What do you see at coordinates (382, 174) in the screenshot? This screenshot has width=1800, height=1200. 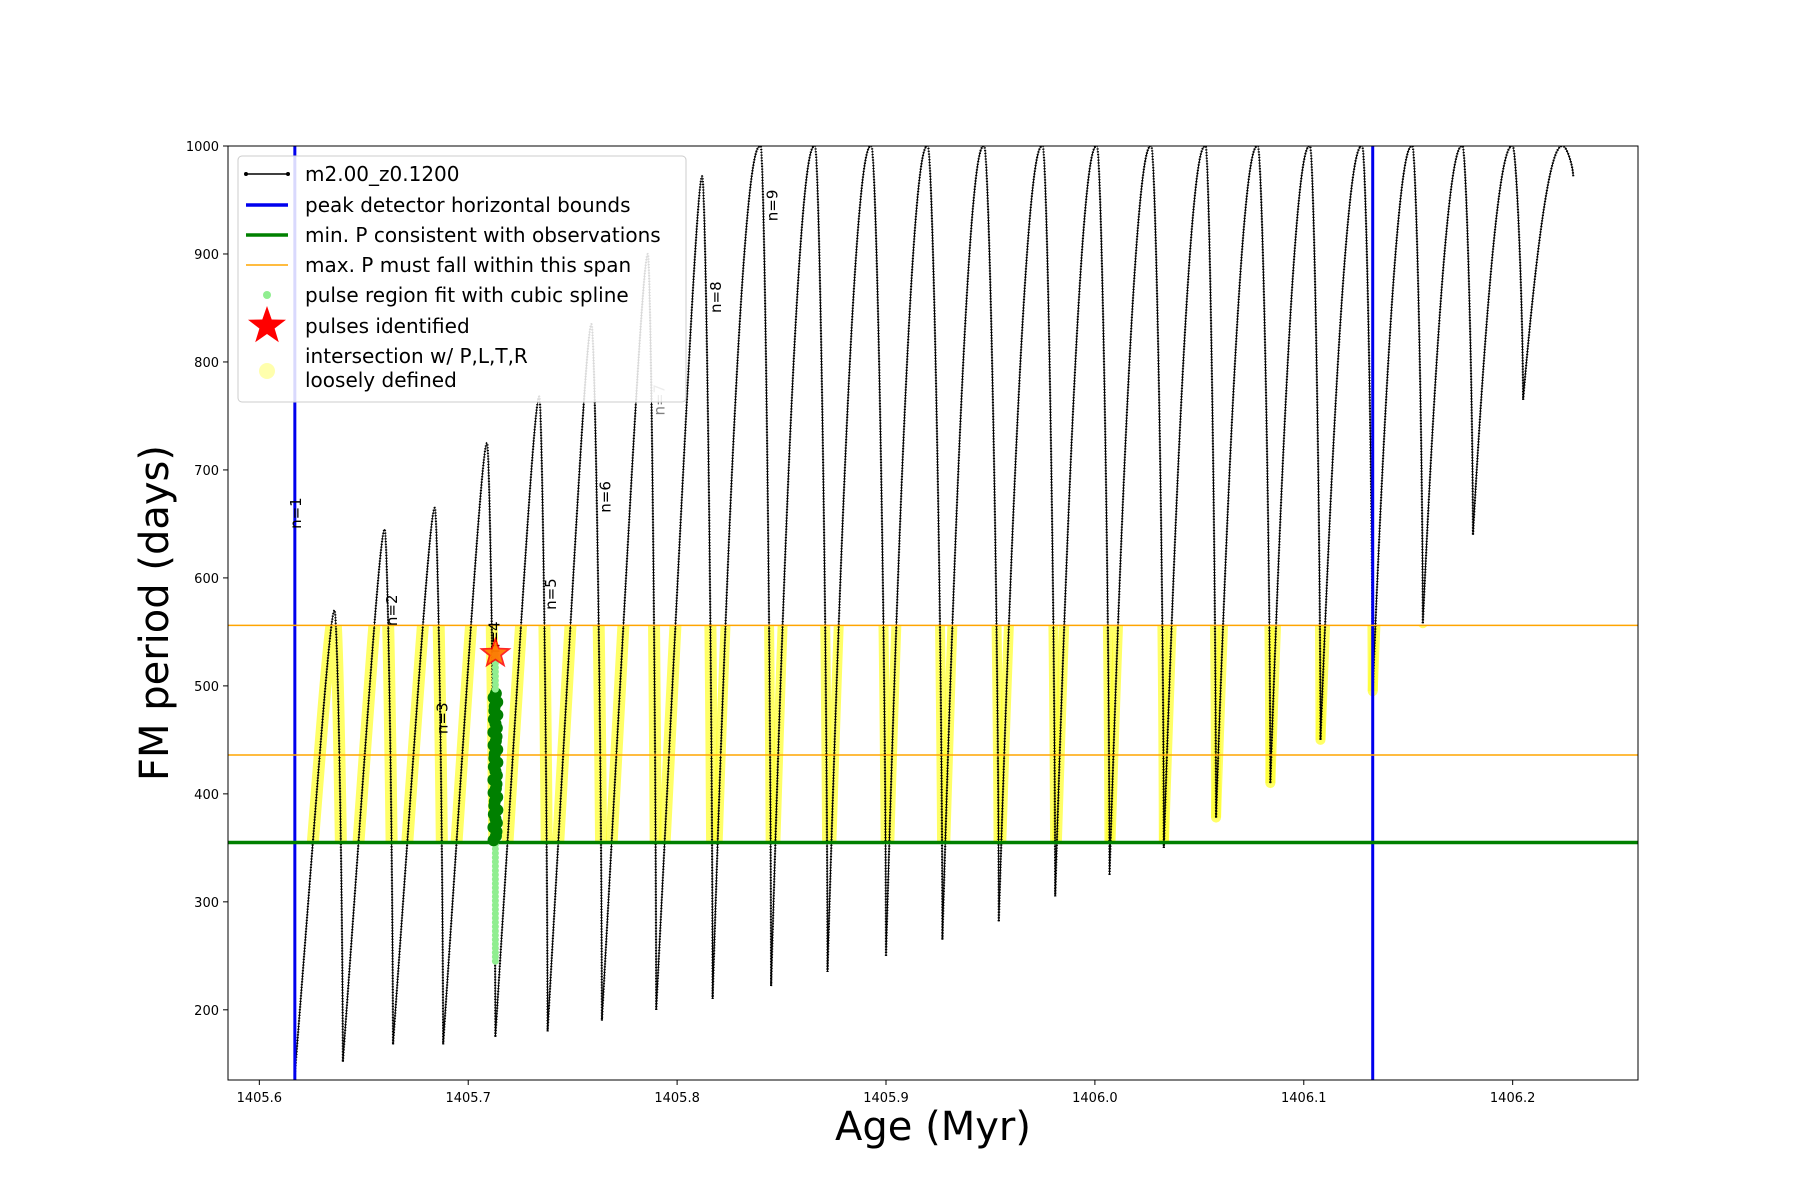 I see `legend-label: m2.00_z0.1200` at bounding box center [382, 174].